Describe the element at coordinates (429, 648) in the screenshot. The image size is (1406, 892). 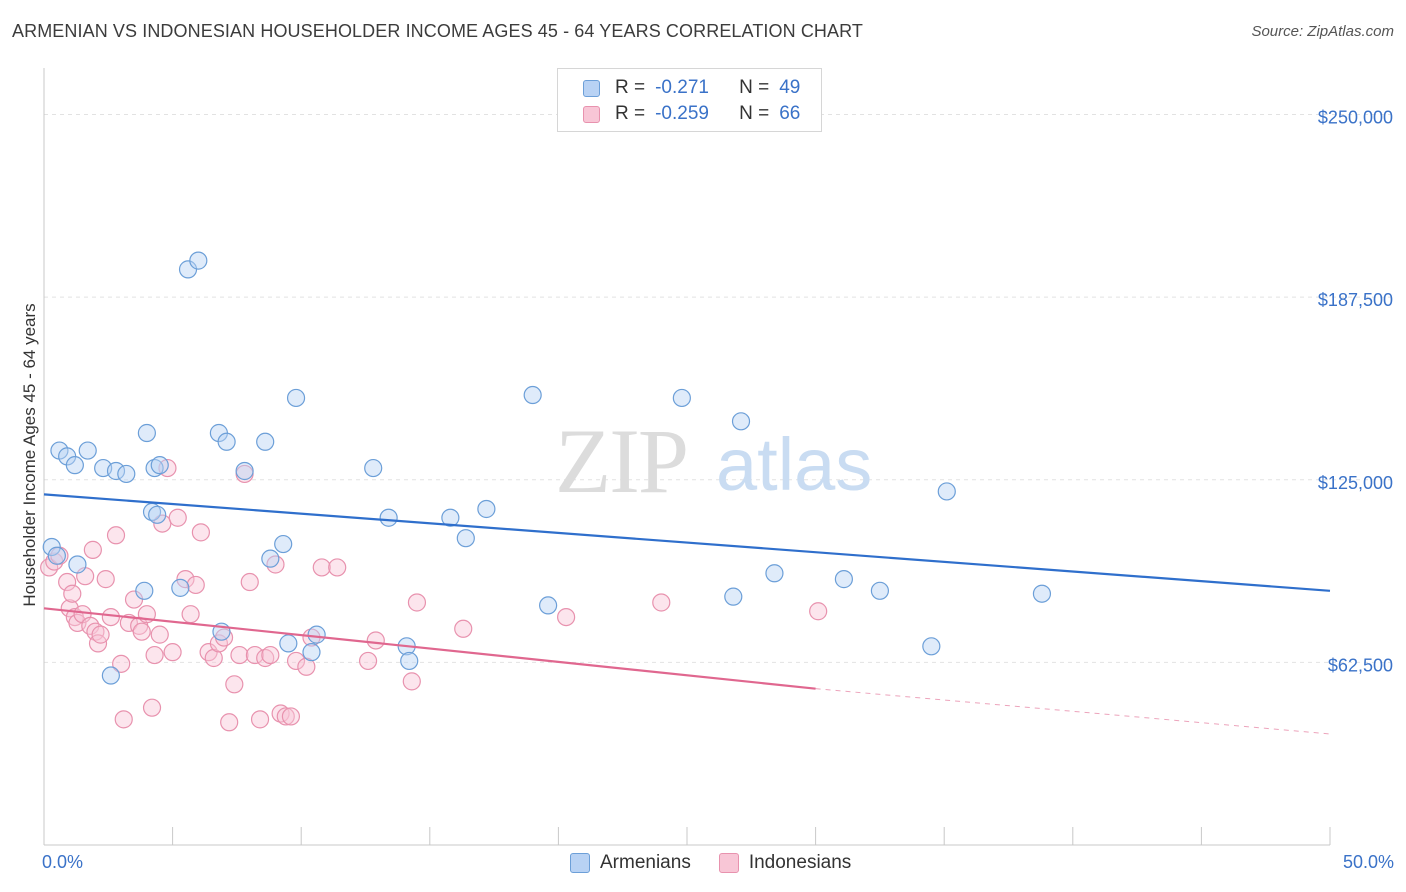
I see `indonesians-trendline` at that location.